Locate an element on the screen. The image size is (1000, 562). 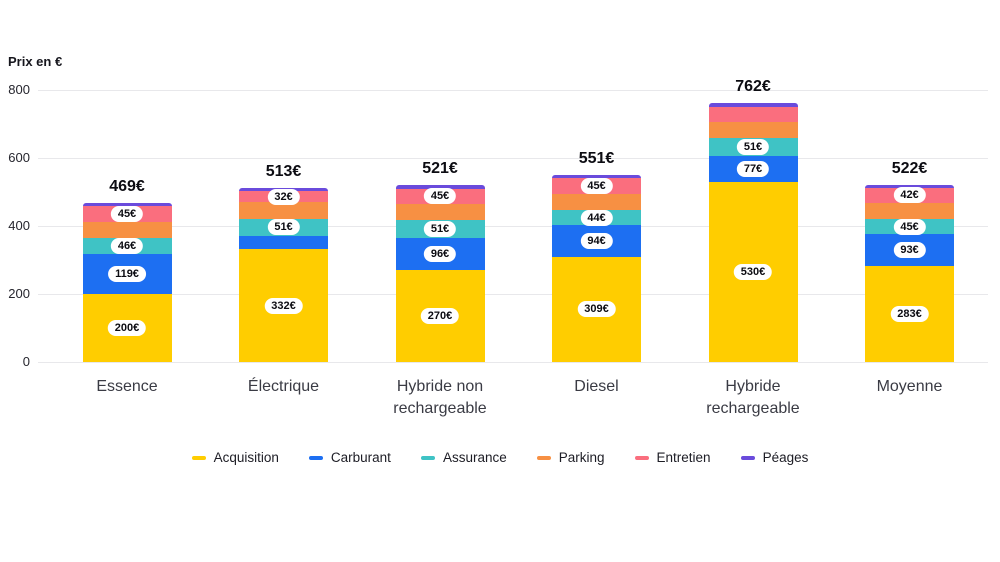
segment-value-label: 42€ is located at coordinates (909, 195).